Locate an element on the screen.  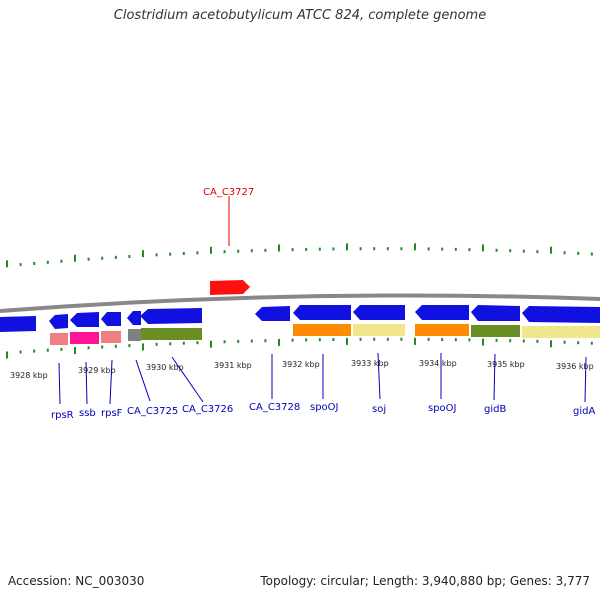
scale-label: 3933 kbp is located at coordinates (370, 363).